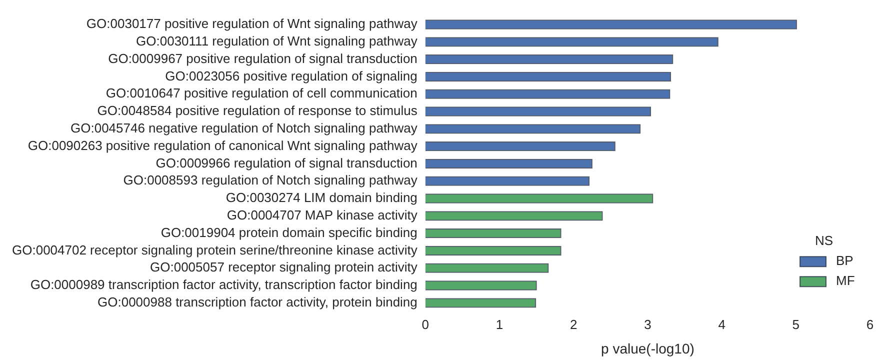 This screenshot has height=362, width=880. Describe the element at coordinates (500, 324) in the screenshot. I see `x-tick-label: 1` at that location.